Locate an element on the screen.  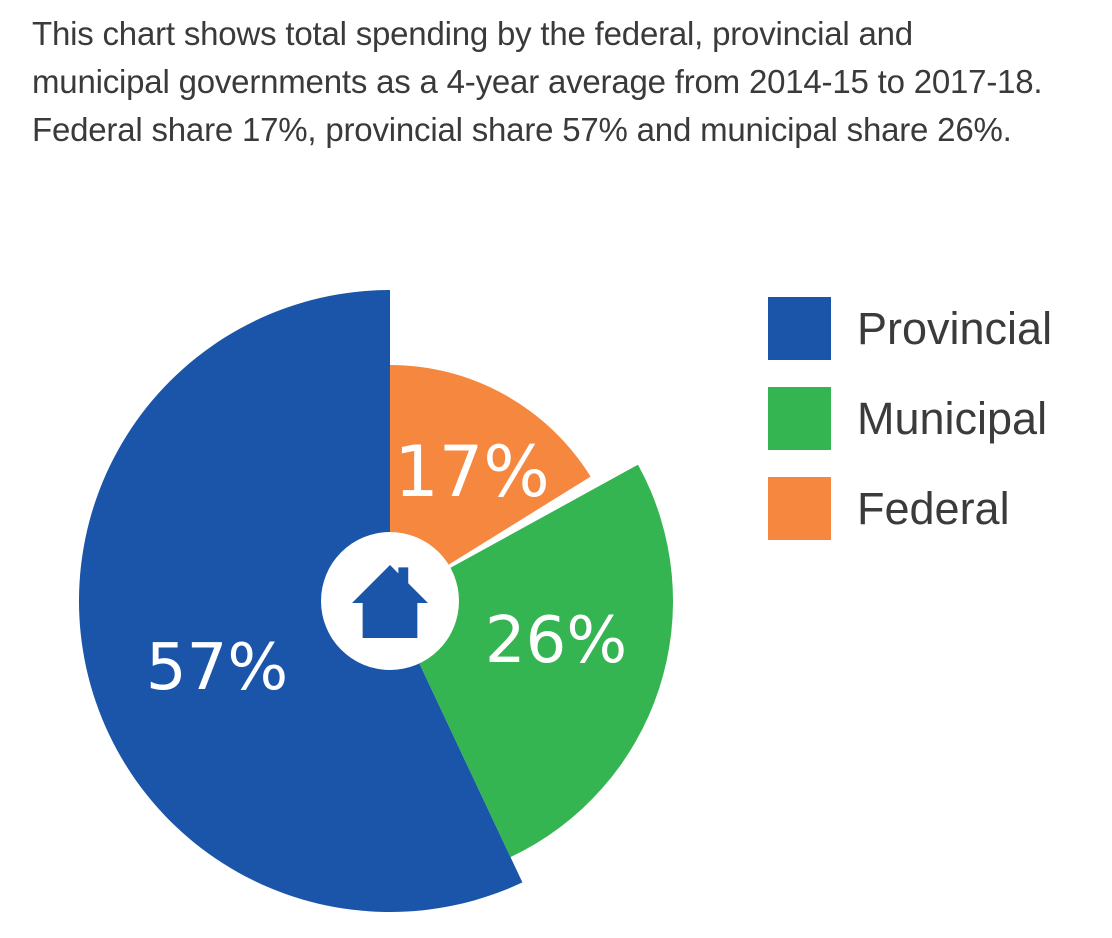
legend-label-municipal: Municipal is located at coordinates (952, 418).